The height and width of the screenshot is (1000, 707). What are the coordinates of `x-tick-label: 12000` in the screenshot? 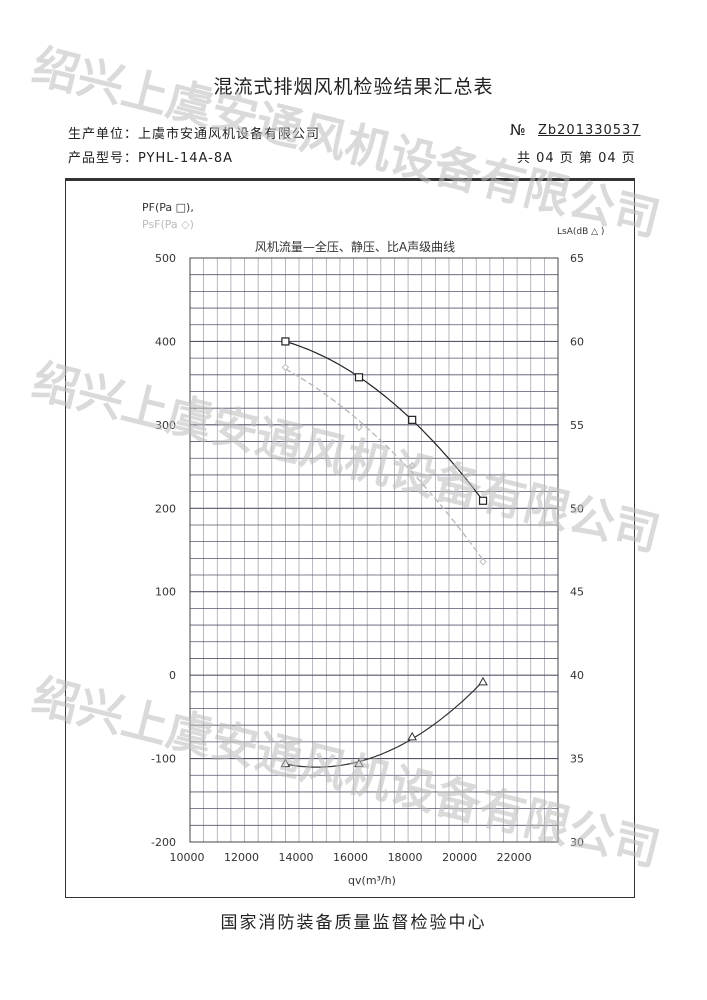 It's located at (241, 857).